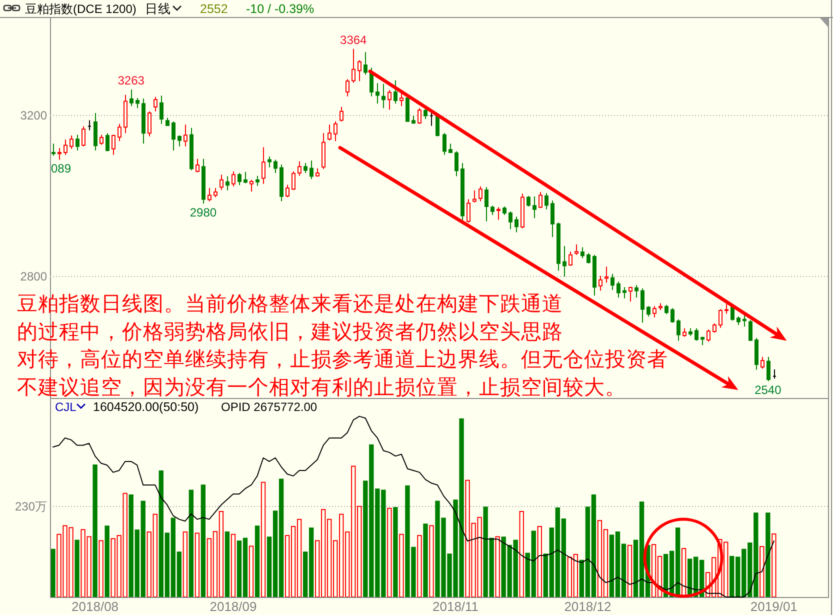 The image size is (833, 615). What do you see at coordinates (774, 606) in the screenshot?
I see `x-tick-label: 2019/01` at bounding box center [774, 606].